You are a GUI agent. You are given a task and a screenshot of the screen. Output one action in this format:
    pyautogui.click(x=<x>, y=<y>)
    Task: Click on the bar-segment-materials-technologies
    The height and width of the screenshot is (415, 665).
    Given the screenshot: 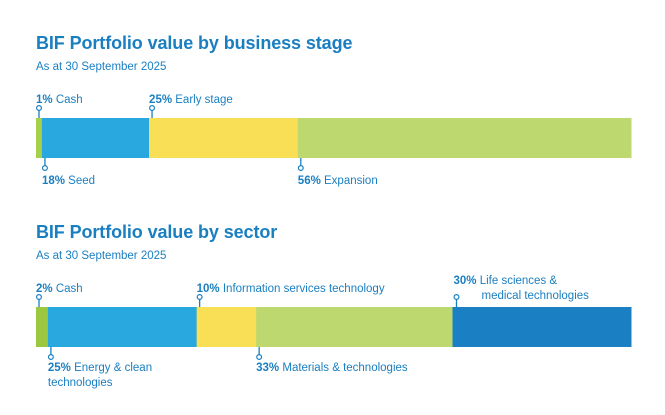 What is the action you would take?
    pyautogui.click(x=354, y=327)
    